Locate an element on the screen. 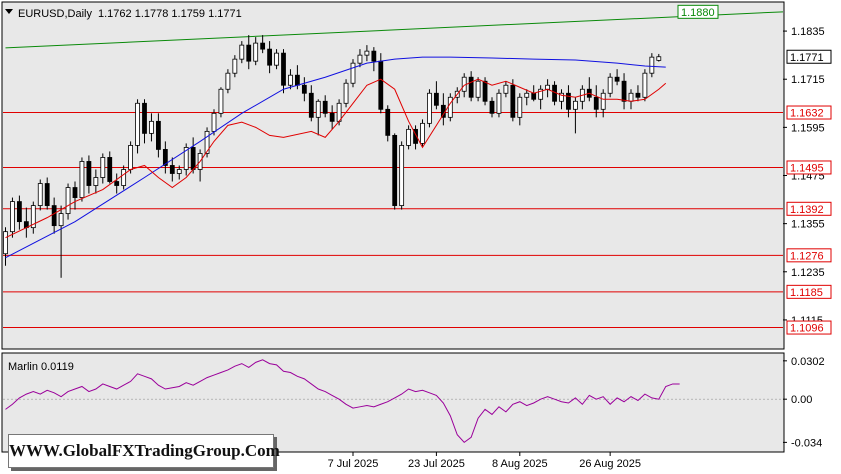  osc-y-tick-label: 0.00 is located at coordinates (801, 400).